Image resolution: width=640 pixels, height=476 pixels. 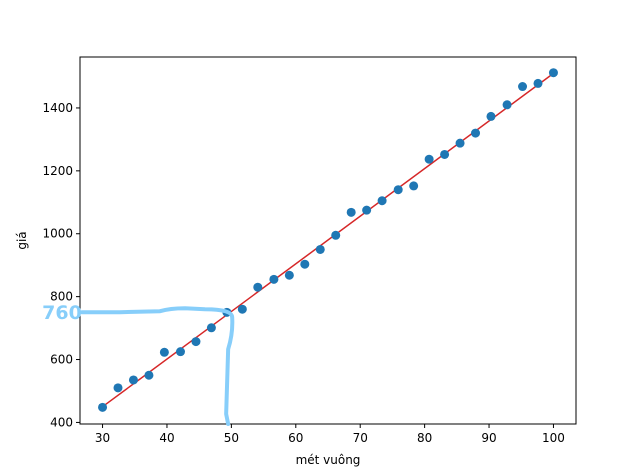 What do you see at coordinates (295, 438) in the screenshot?
I see `x-tick-label: 60` at bounding box center [295, 438].